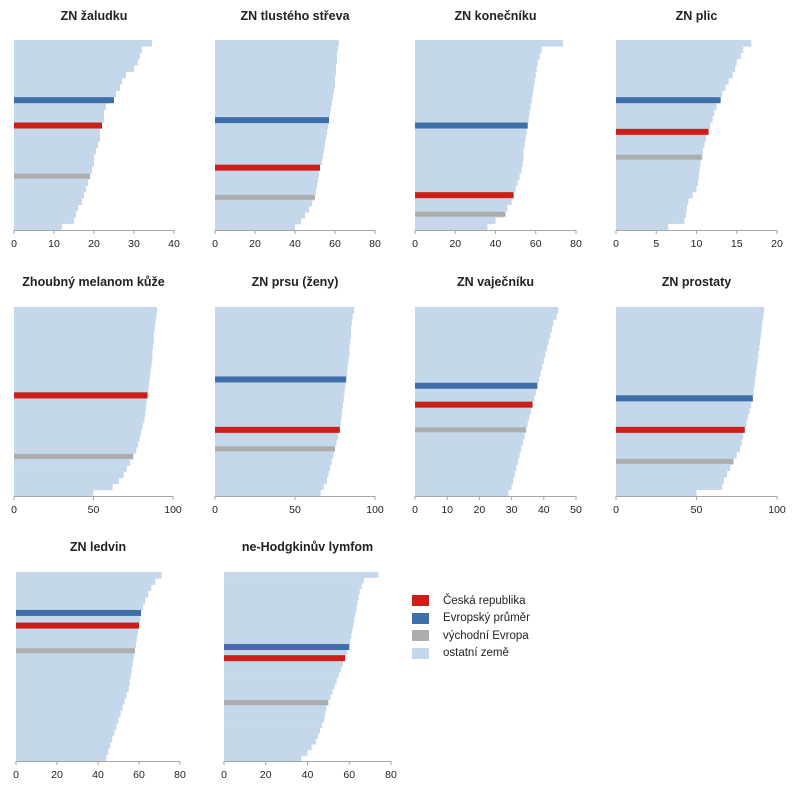  What do you see at coordinates (476, 653) in the screenshot?
I see `legend-label-other: ostatní země` at bounding box center [476, 653].